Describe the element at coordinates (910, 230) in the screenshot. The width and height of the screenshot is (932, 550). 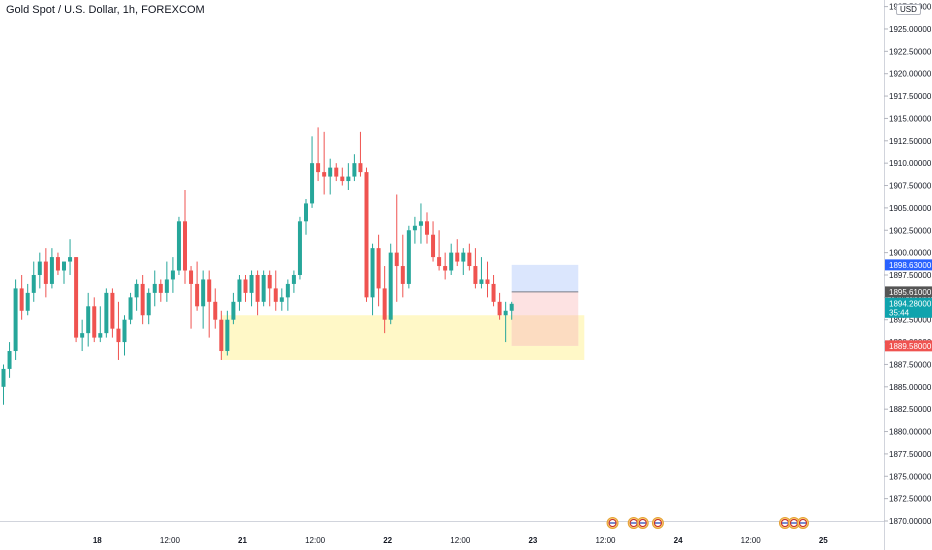
I see `price-tick-label: 1902.50000` at that location.